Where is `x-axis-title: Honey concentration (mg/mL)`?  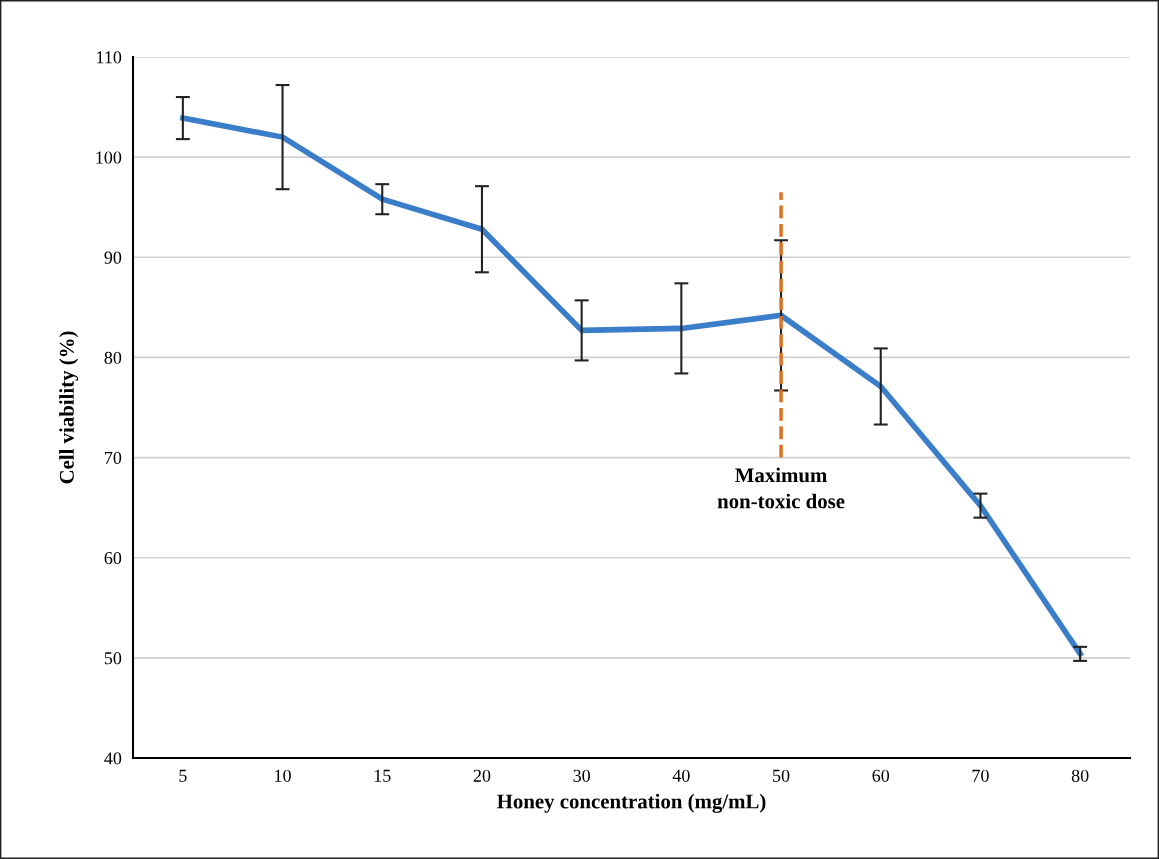 x-axis-title: Honey concentration (mg/mL) is located at coordinates (631, 803).